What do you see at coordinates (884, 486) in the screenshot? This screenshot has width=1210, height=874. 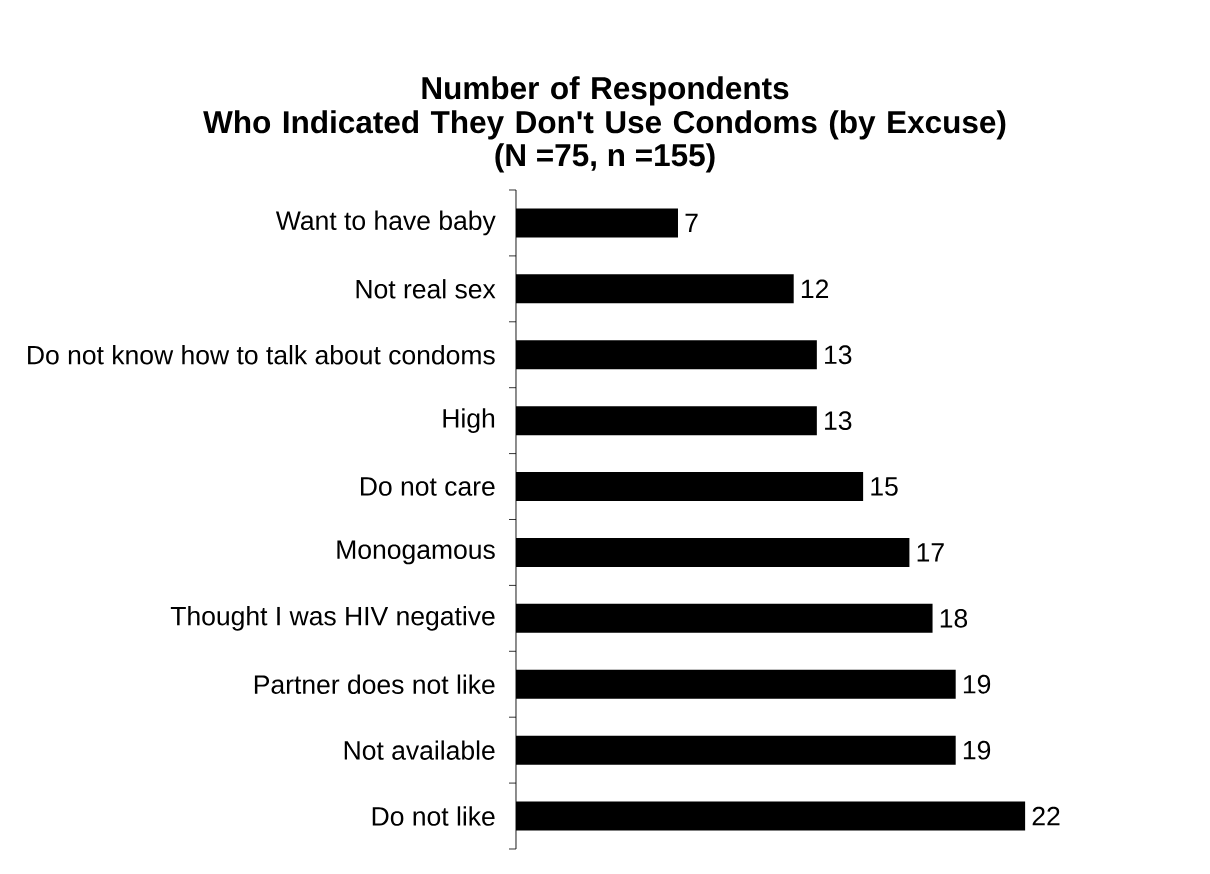 I see `data-label: 15` at bounding box center [884, 486].